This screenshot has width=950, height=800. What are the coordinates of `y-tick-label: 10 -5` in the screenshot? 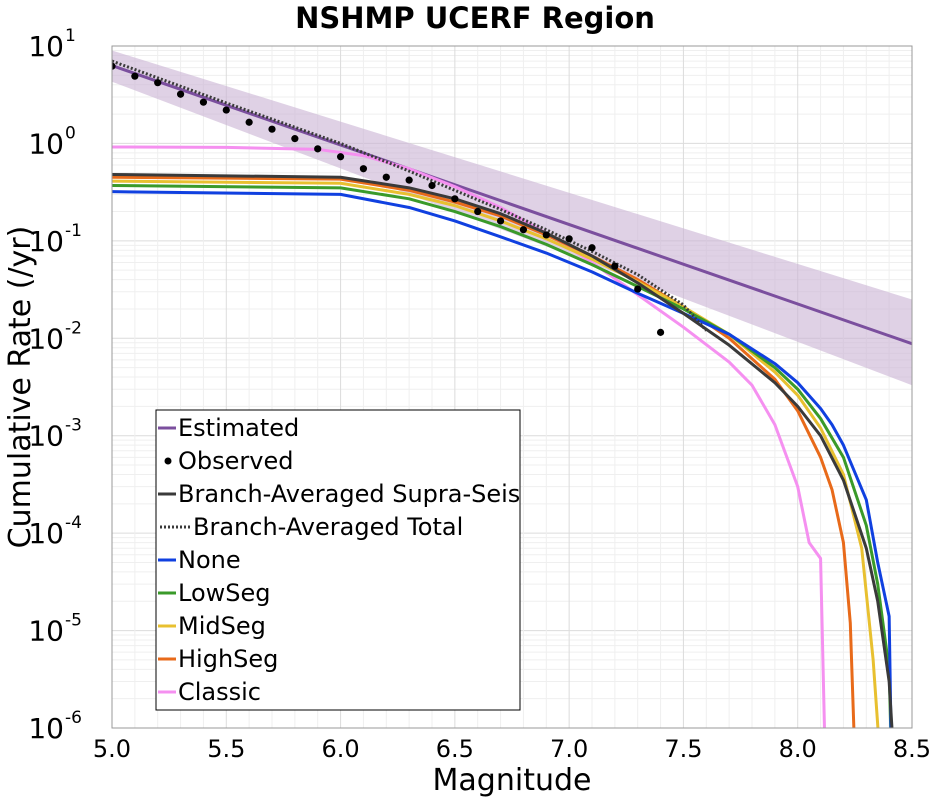 It's located at (55, 629).